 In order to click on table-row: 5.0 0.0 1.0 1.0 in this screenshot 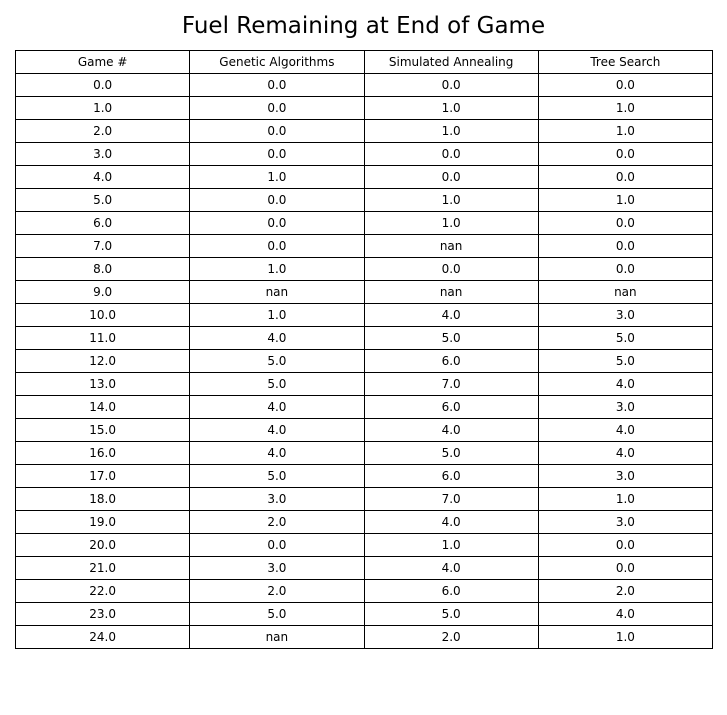, I will do `click(364, 200)`.